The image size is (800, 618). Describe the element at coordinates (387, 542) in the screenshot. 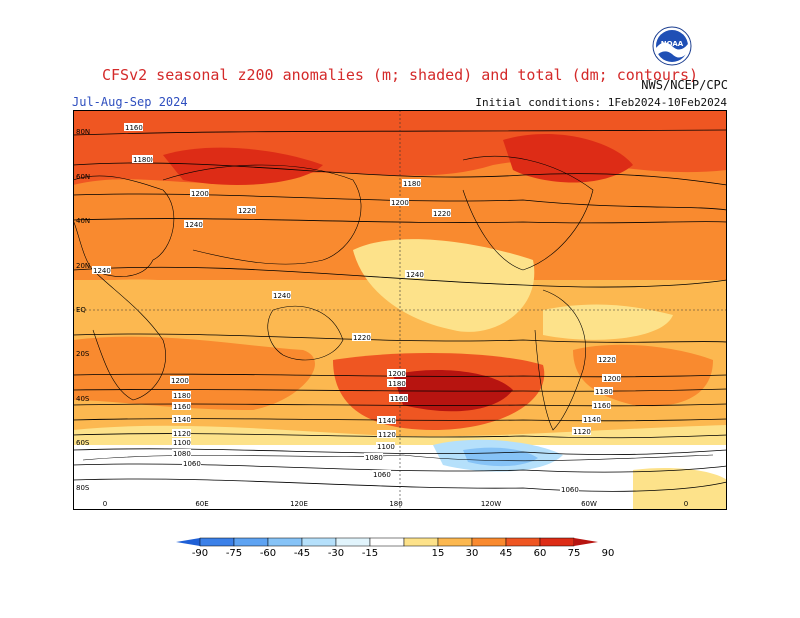

I see `colorbar-boxes` at that location.